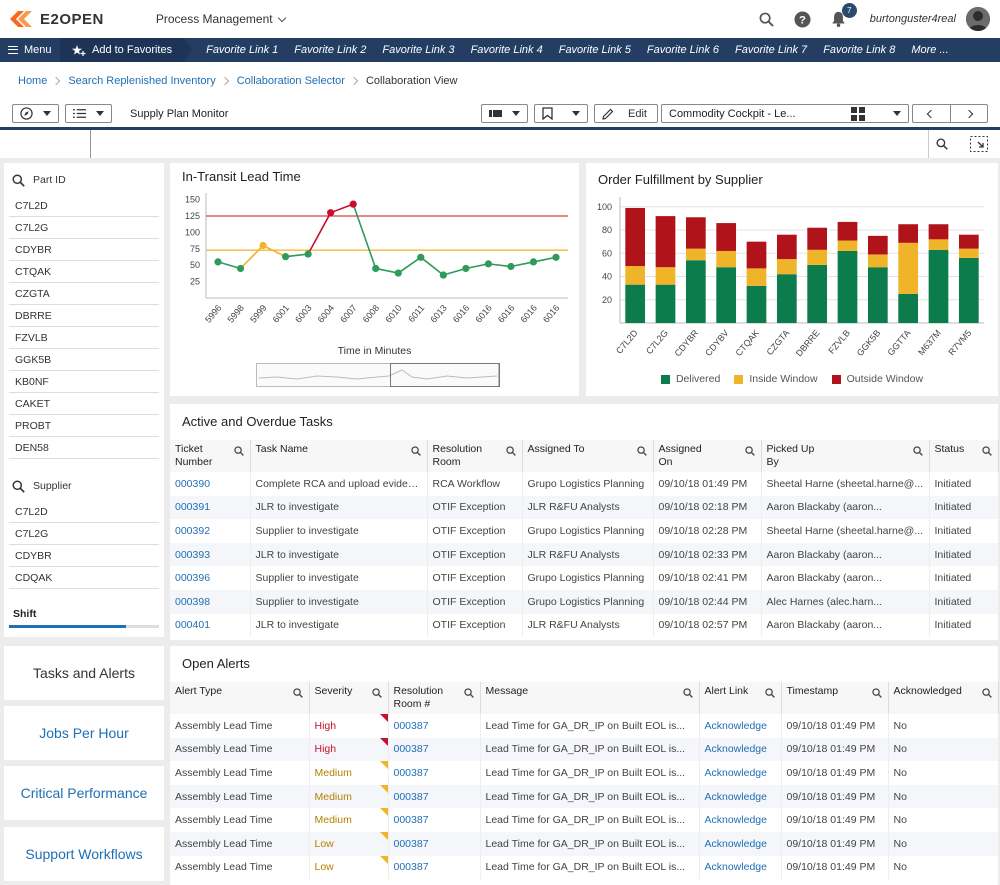 The width and height of the screenshot is (1000, 885). What do you see at coordinates (84, 250) in the screenshot?
I see `part-id-item: CDYBR` at bounding box center [84, 250].